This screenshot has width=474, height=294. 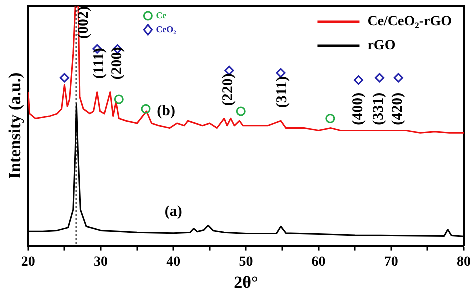 What do you see at coordinates (319, 262) in the screenshot?
I see `x-tick-label: 60` at bounding box center [319, 262].